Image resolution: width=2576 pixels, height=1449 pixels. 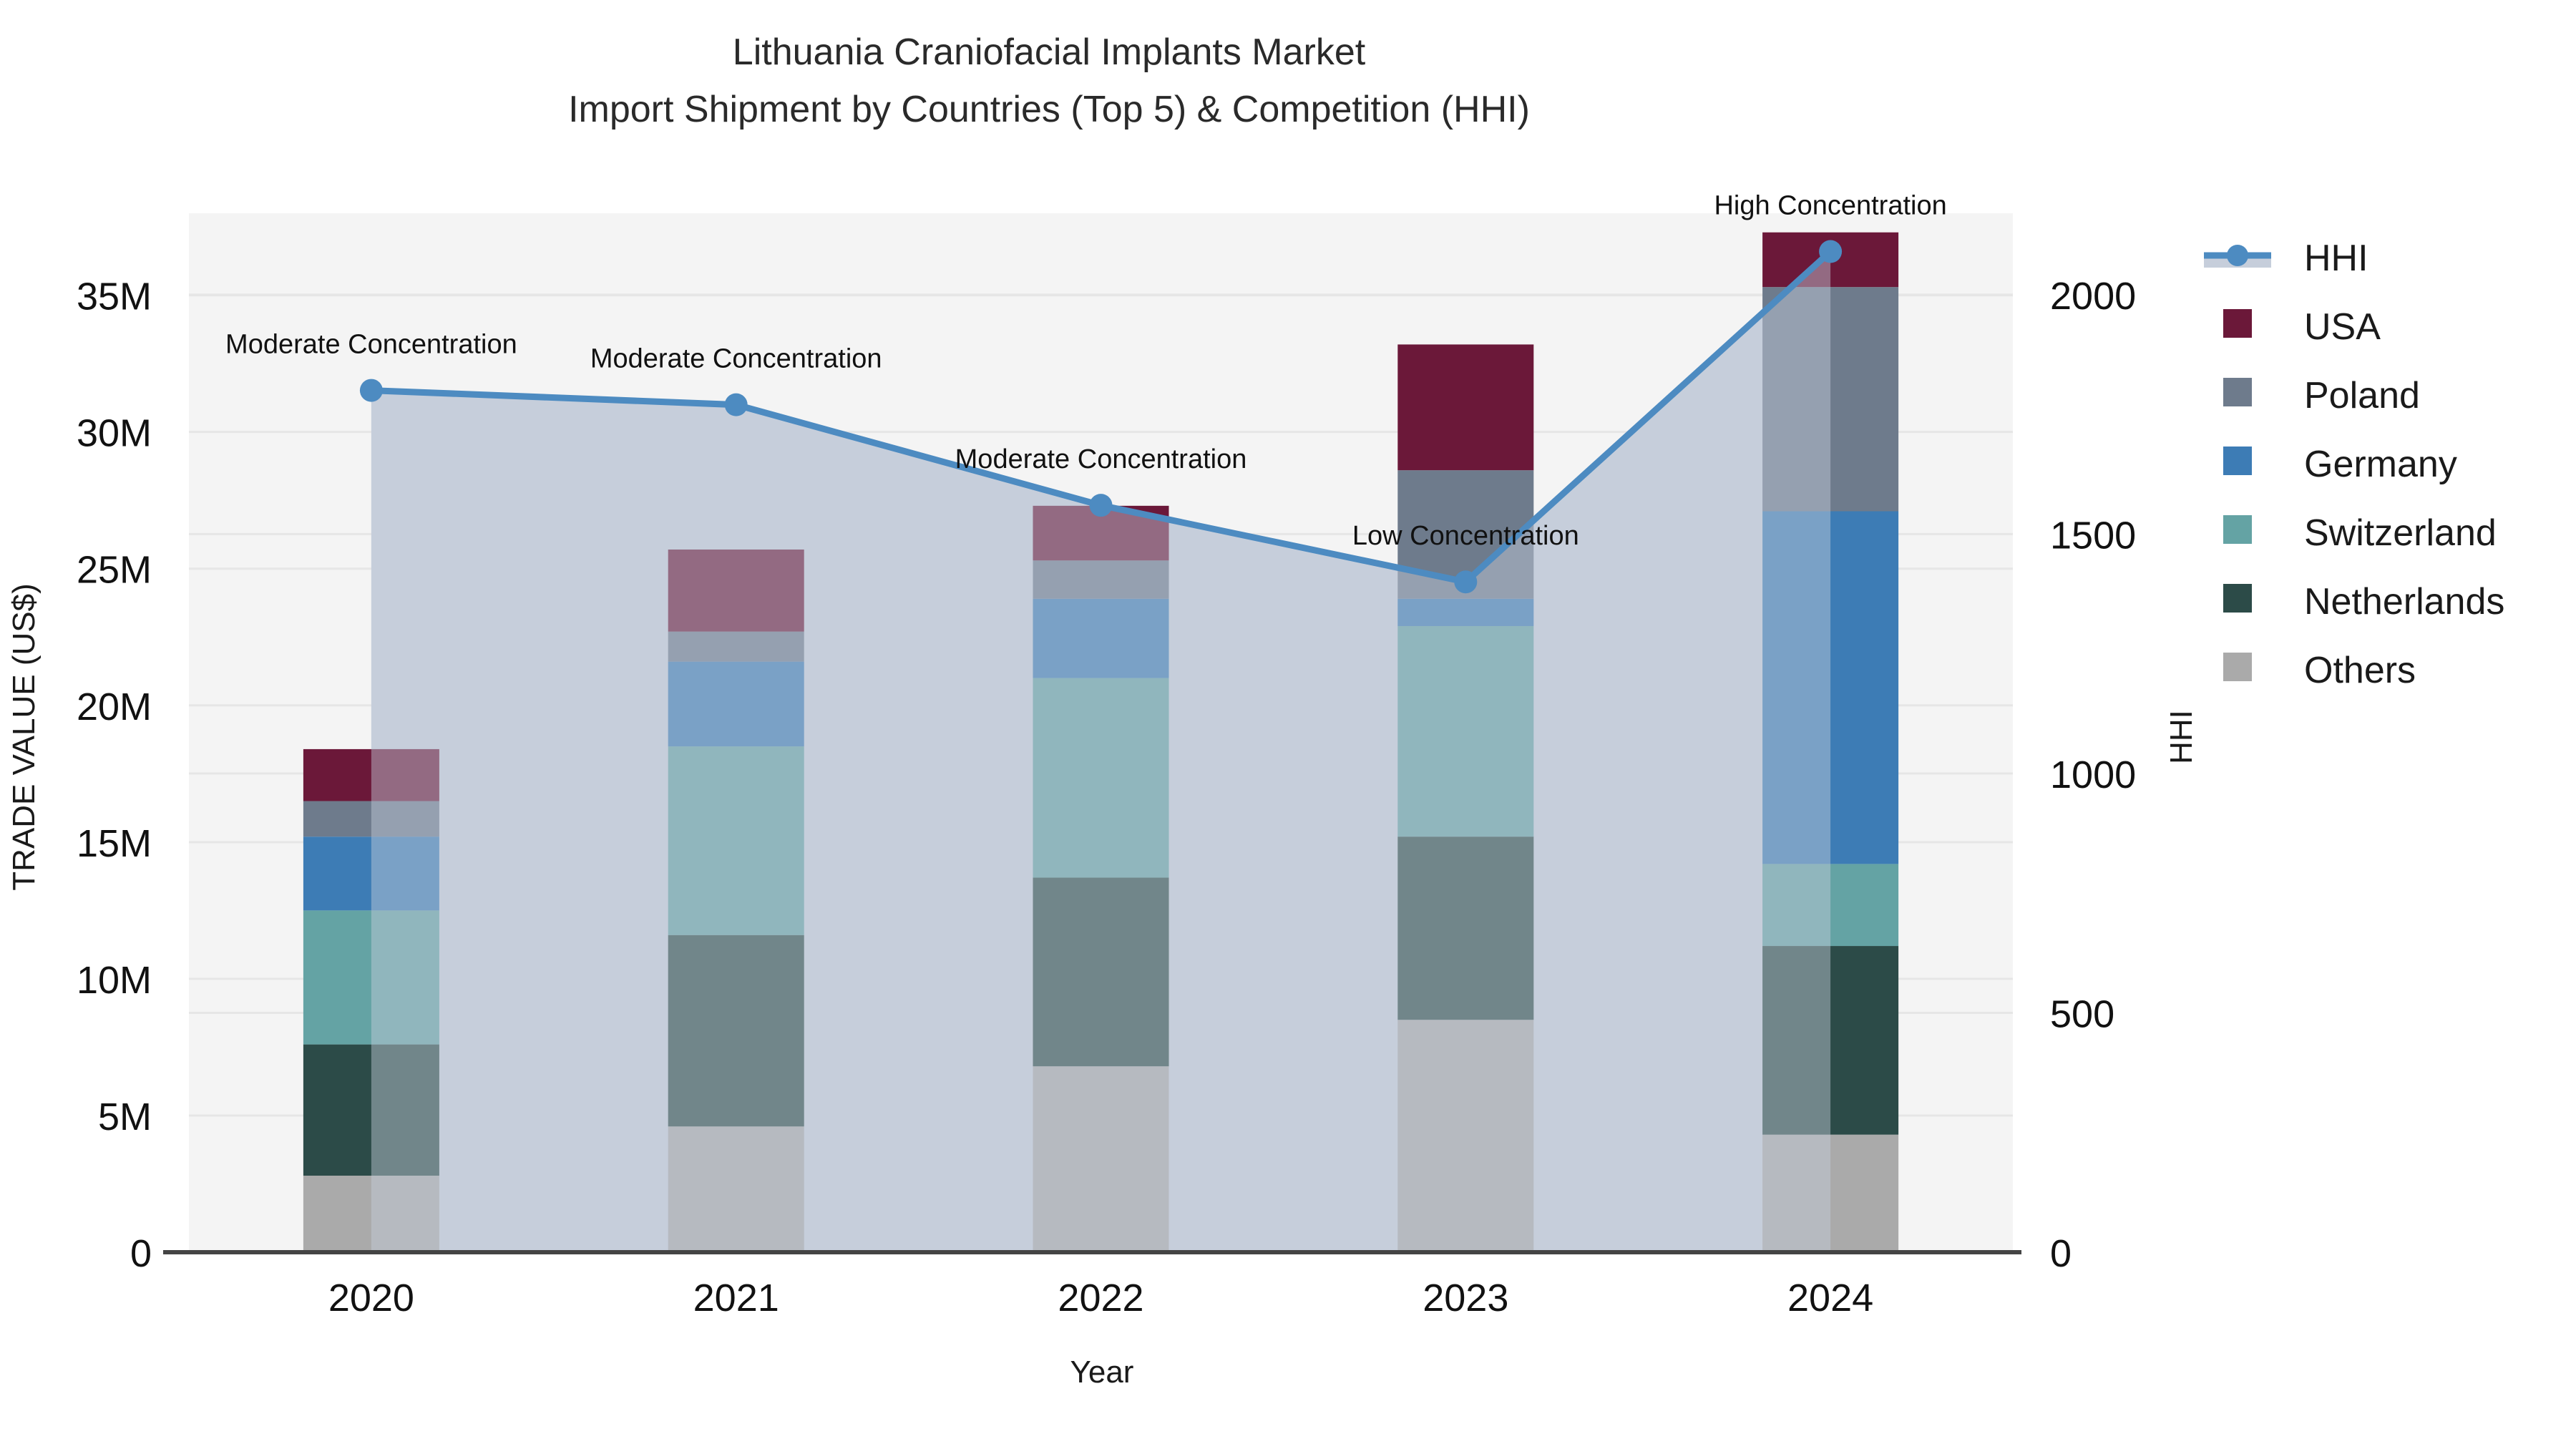 What do you see at coordinates (2362, 395) in the screenshot?
I see `legend-label: Poland` at bounding box center [2362, 395].